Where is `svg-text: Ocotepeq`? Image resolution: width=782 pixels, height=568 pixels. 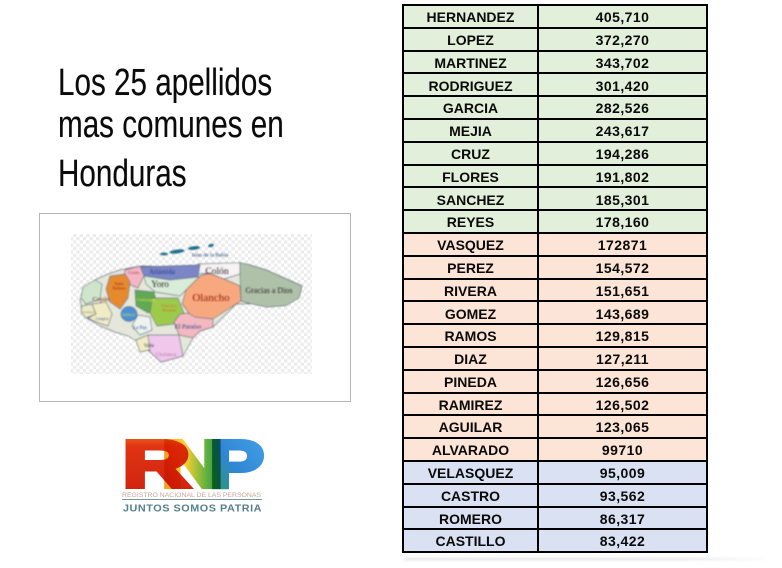
svg-text: Ocotepeq is located at coordinates (88, 312).